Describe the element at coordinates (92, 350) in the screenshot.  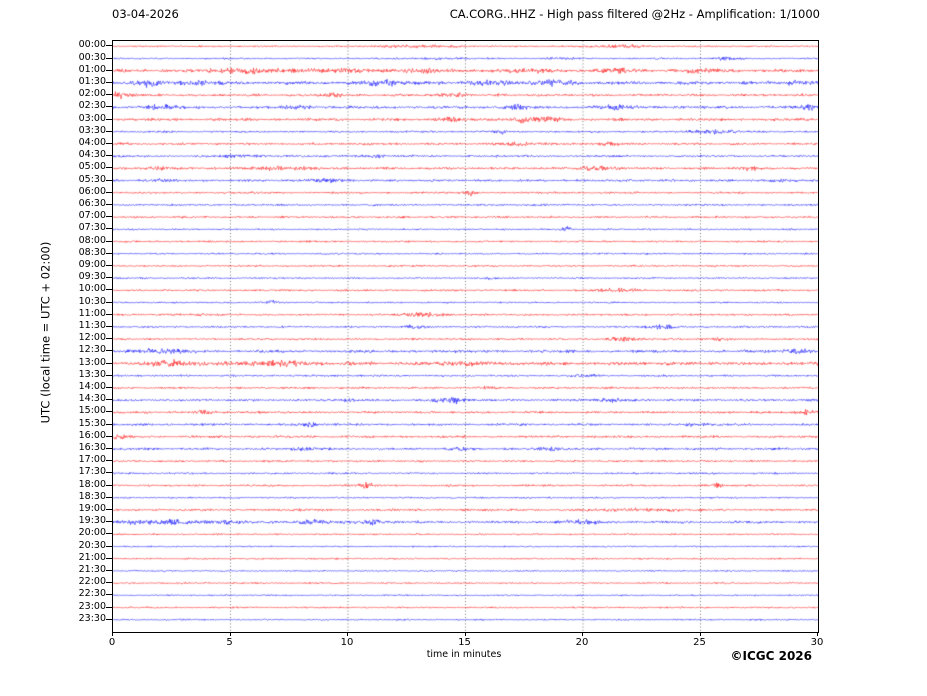
I see `y-tick-label: 12:30` at that location.